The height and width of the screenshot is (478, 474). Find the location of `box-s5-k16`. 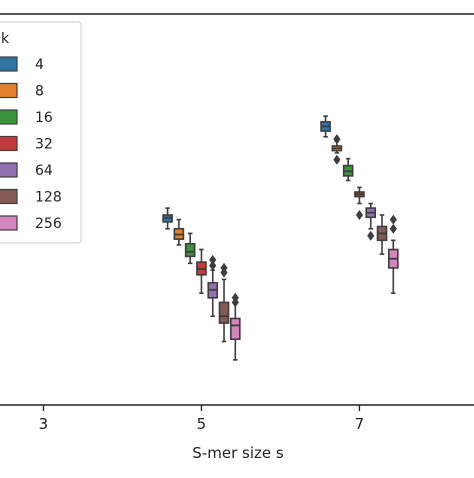

box-s5-k16 is located at coordinates (190, 248).